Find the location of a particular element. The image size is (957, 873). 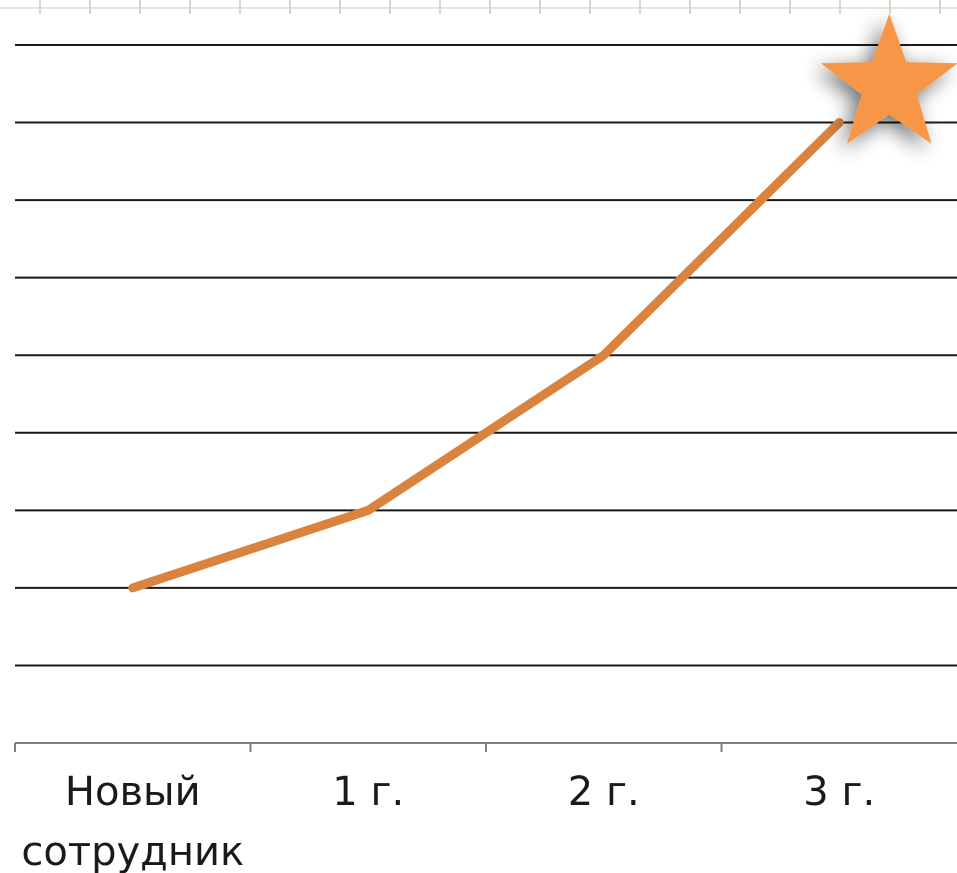

x-tick-label: Новый сотрудник is located at coordinates (132, 821).